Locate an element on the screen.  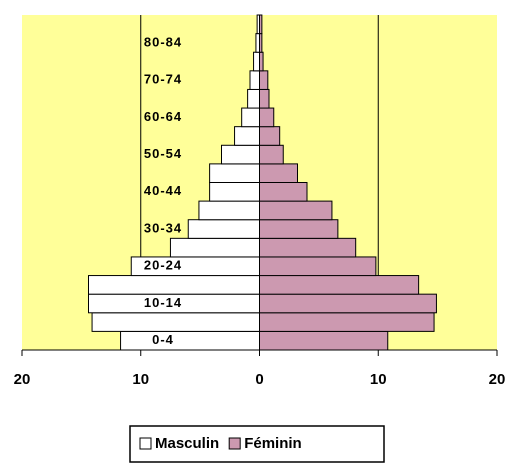
legend-label: Féminin is located at coordinates (273, 443).